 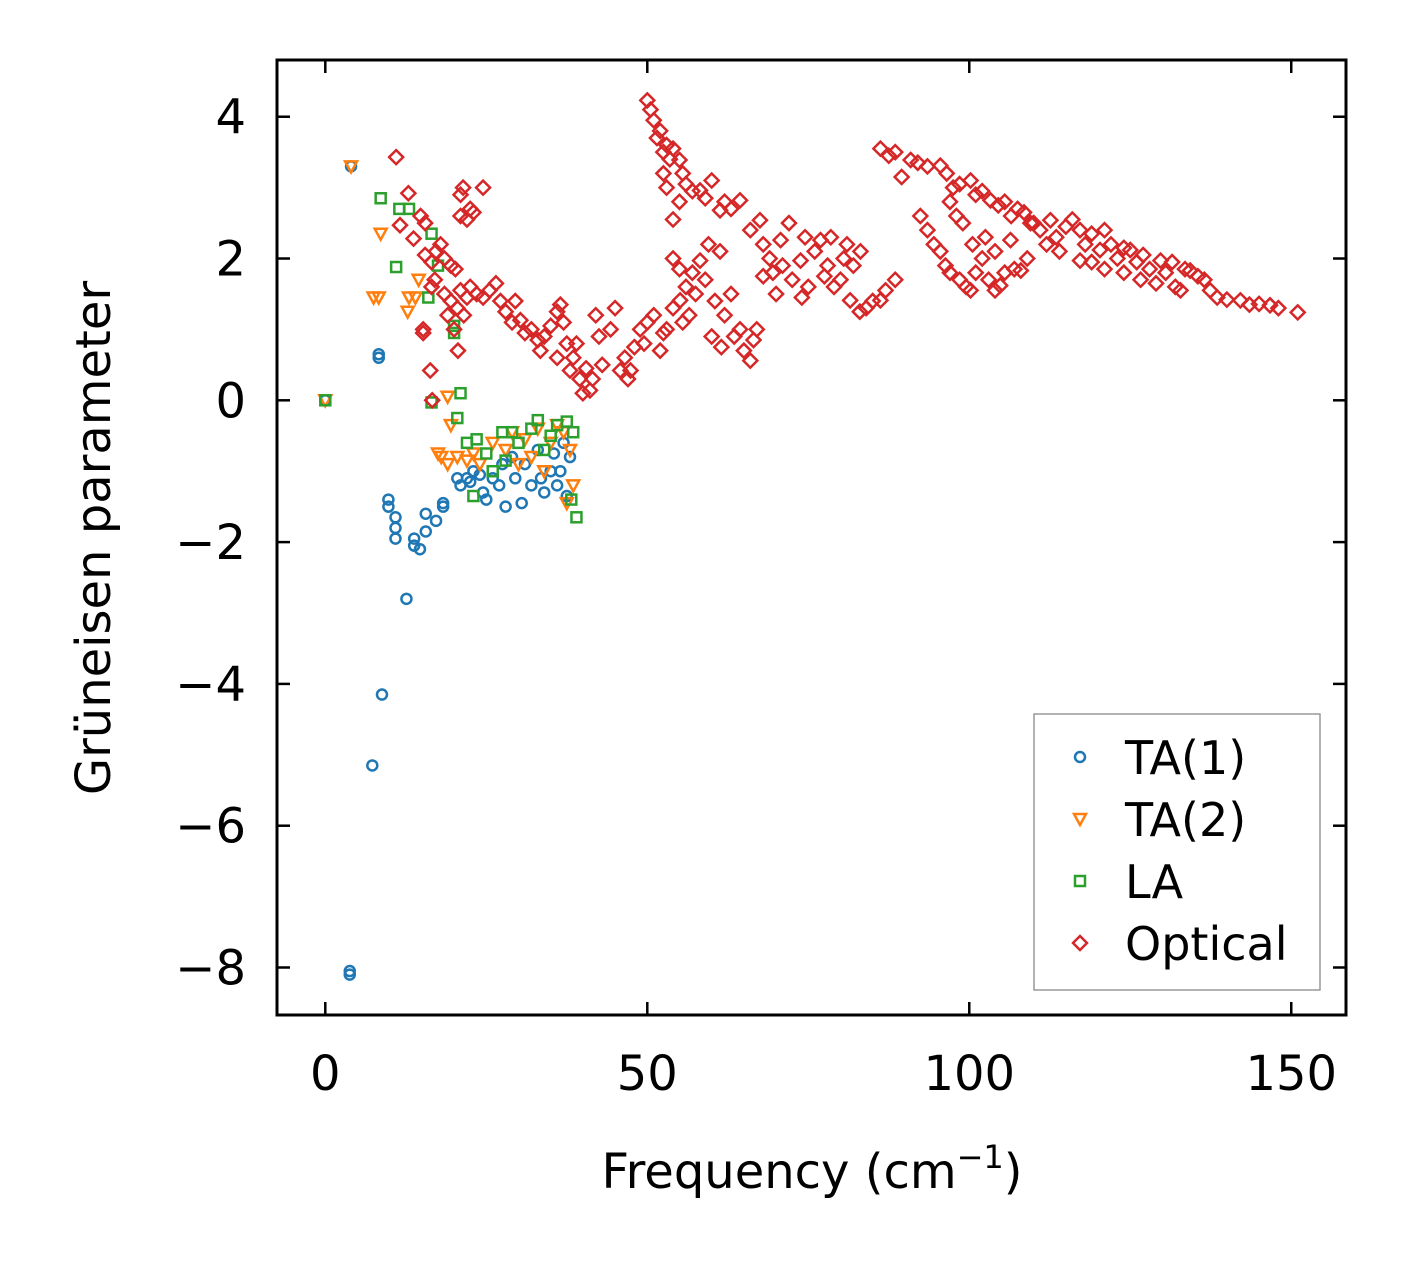 What do you see at coordinates (969, 1074) in the screenshot?
I see `x-tick-label: 100` at bounding box center [969, 1074].